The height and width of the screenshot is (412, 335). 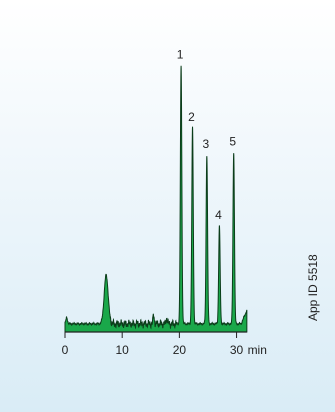 What do you see at coordinates (164, 344) in the screenshot?
I see `x-axis: 0 10 20 30 min` at bounding box center [164, 344].